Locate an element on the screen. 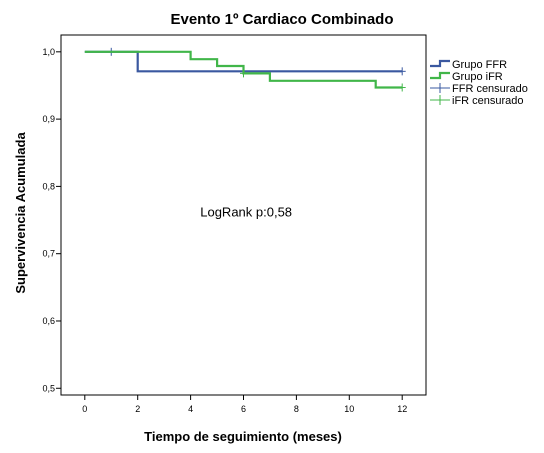 This screenshot has height=453, width=544. logrank-annotation: LogRank p:0,58 is located at coordinates (246, 212).